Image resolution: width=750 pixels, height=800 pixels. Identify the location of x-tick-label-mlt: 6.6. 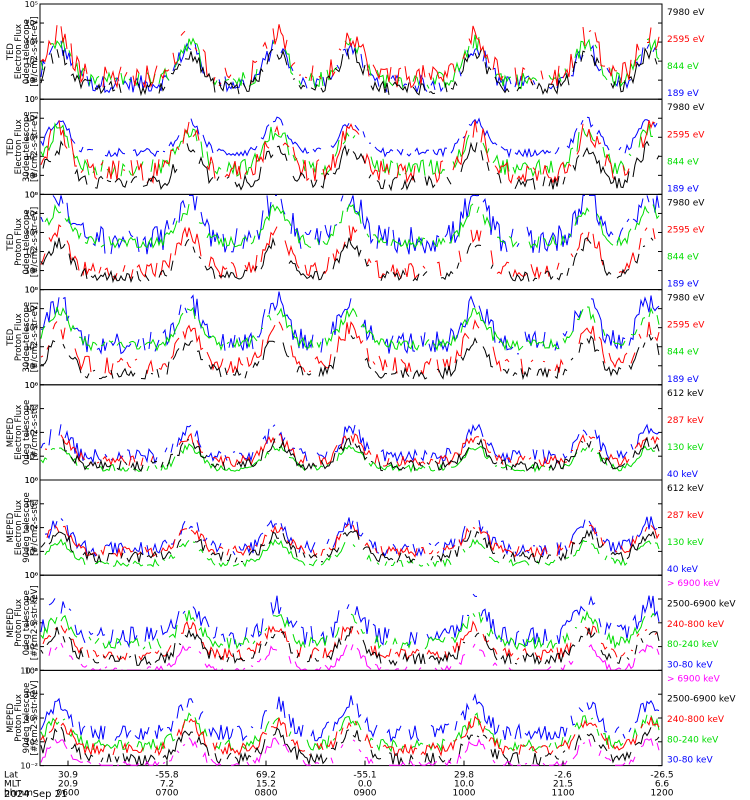
(662, 785).